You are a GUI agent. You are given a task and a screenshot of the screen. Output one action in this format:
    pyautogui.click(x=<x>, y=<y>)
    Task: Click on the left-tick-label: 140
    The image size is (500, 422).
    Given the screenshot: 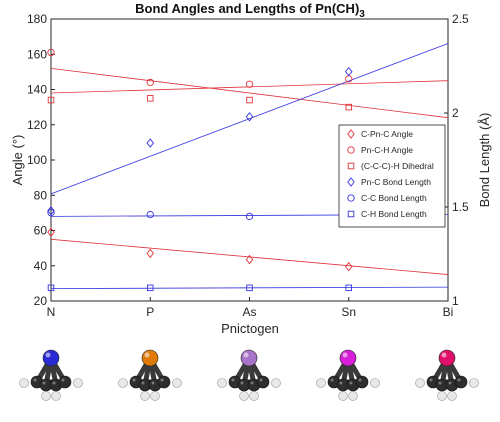 What is the action you would take?
    pyautogui.click(x=37, y=90)
    